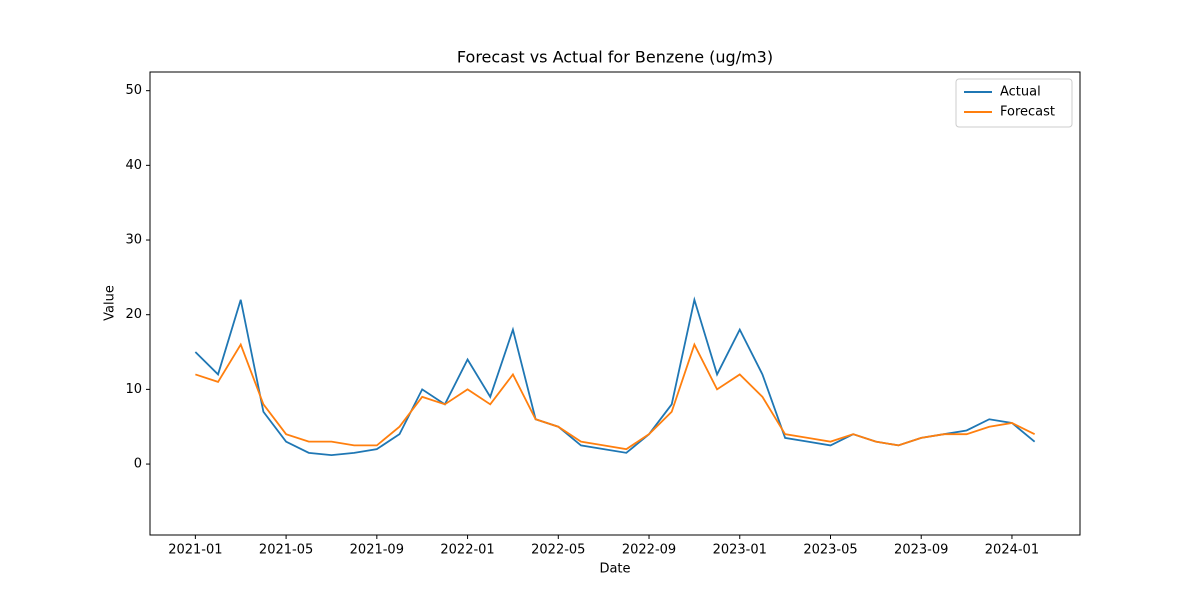 The height and width of the screenshot is (604, 1200). I want to click on y-tick-label: 10, so click(133, 389).